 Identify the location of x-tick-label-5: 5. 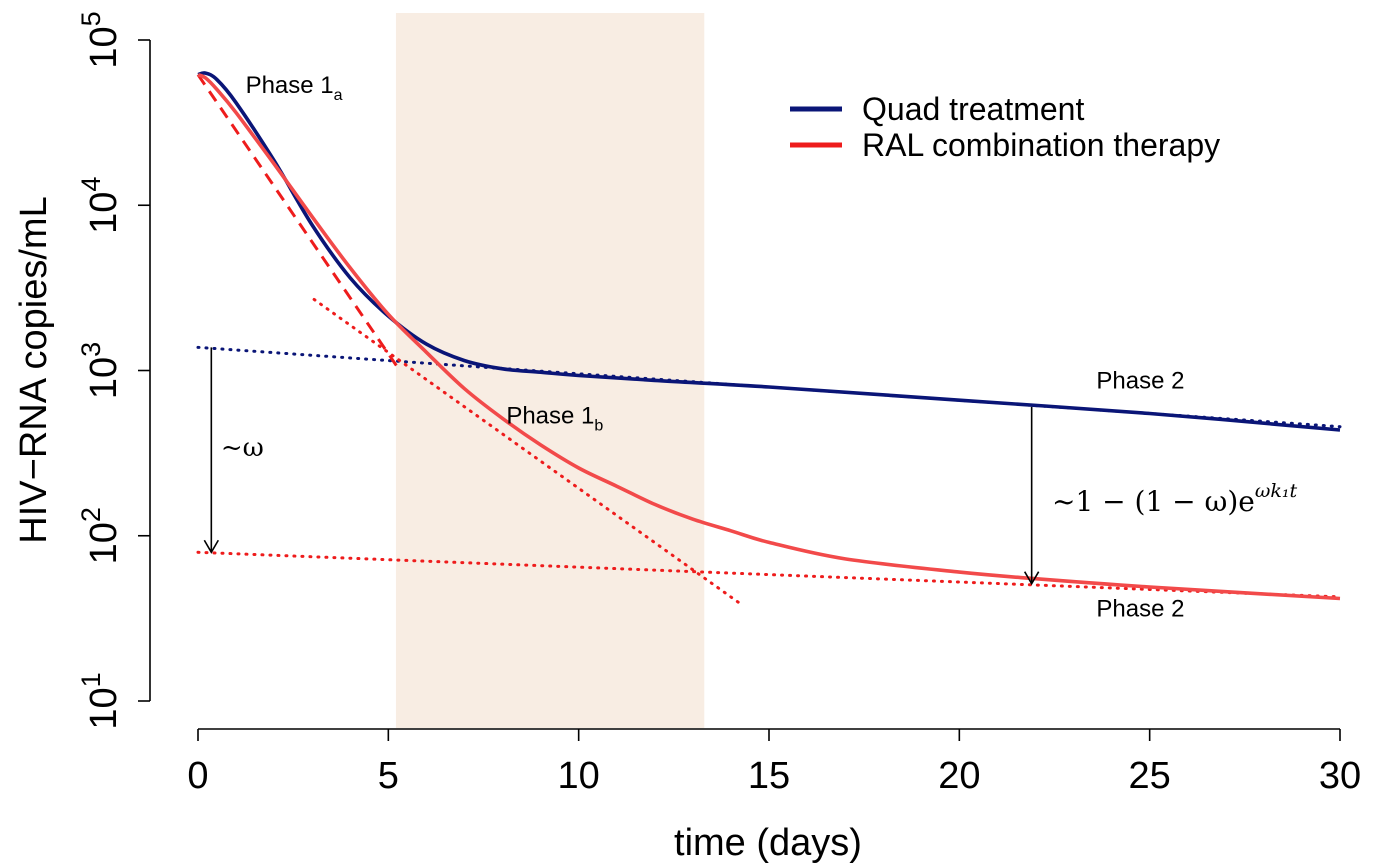
(388, 776).